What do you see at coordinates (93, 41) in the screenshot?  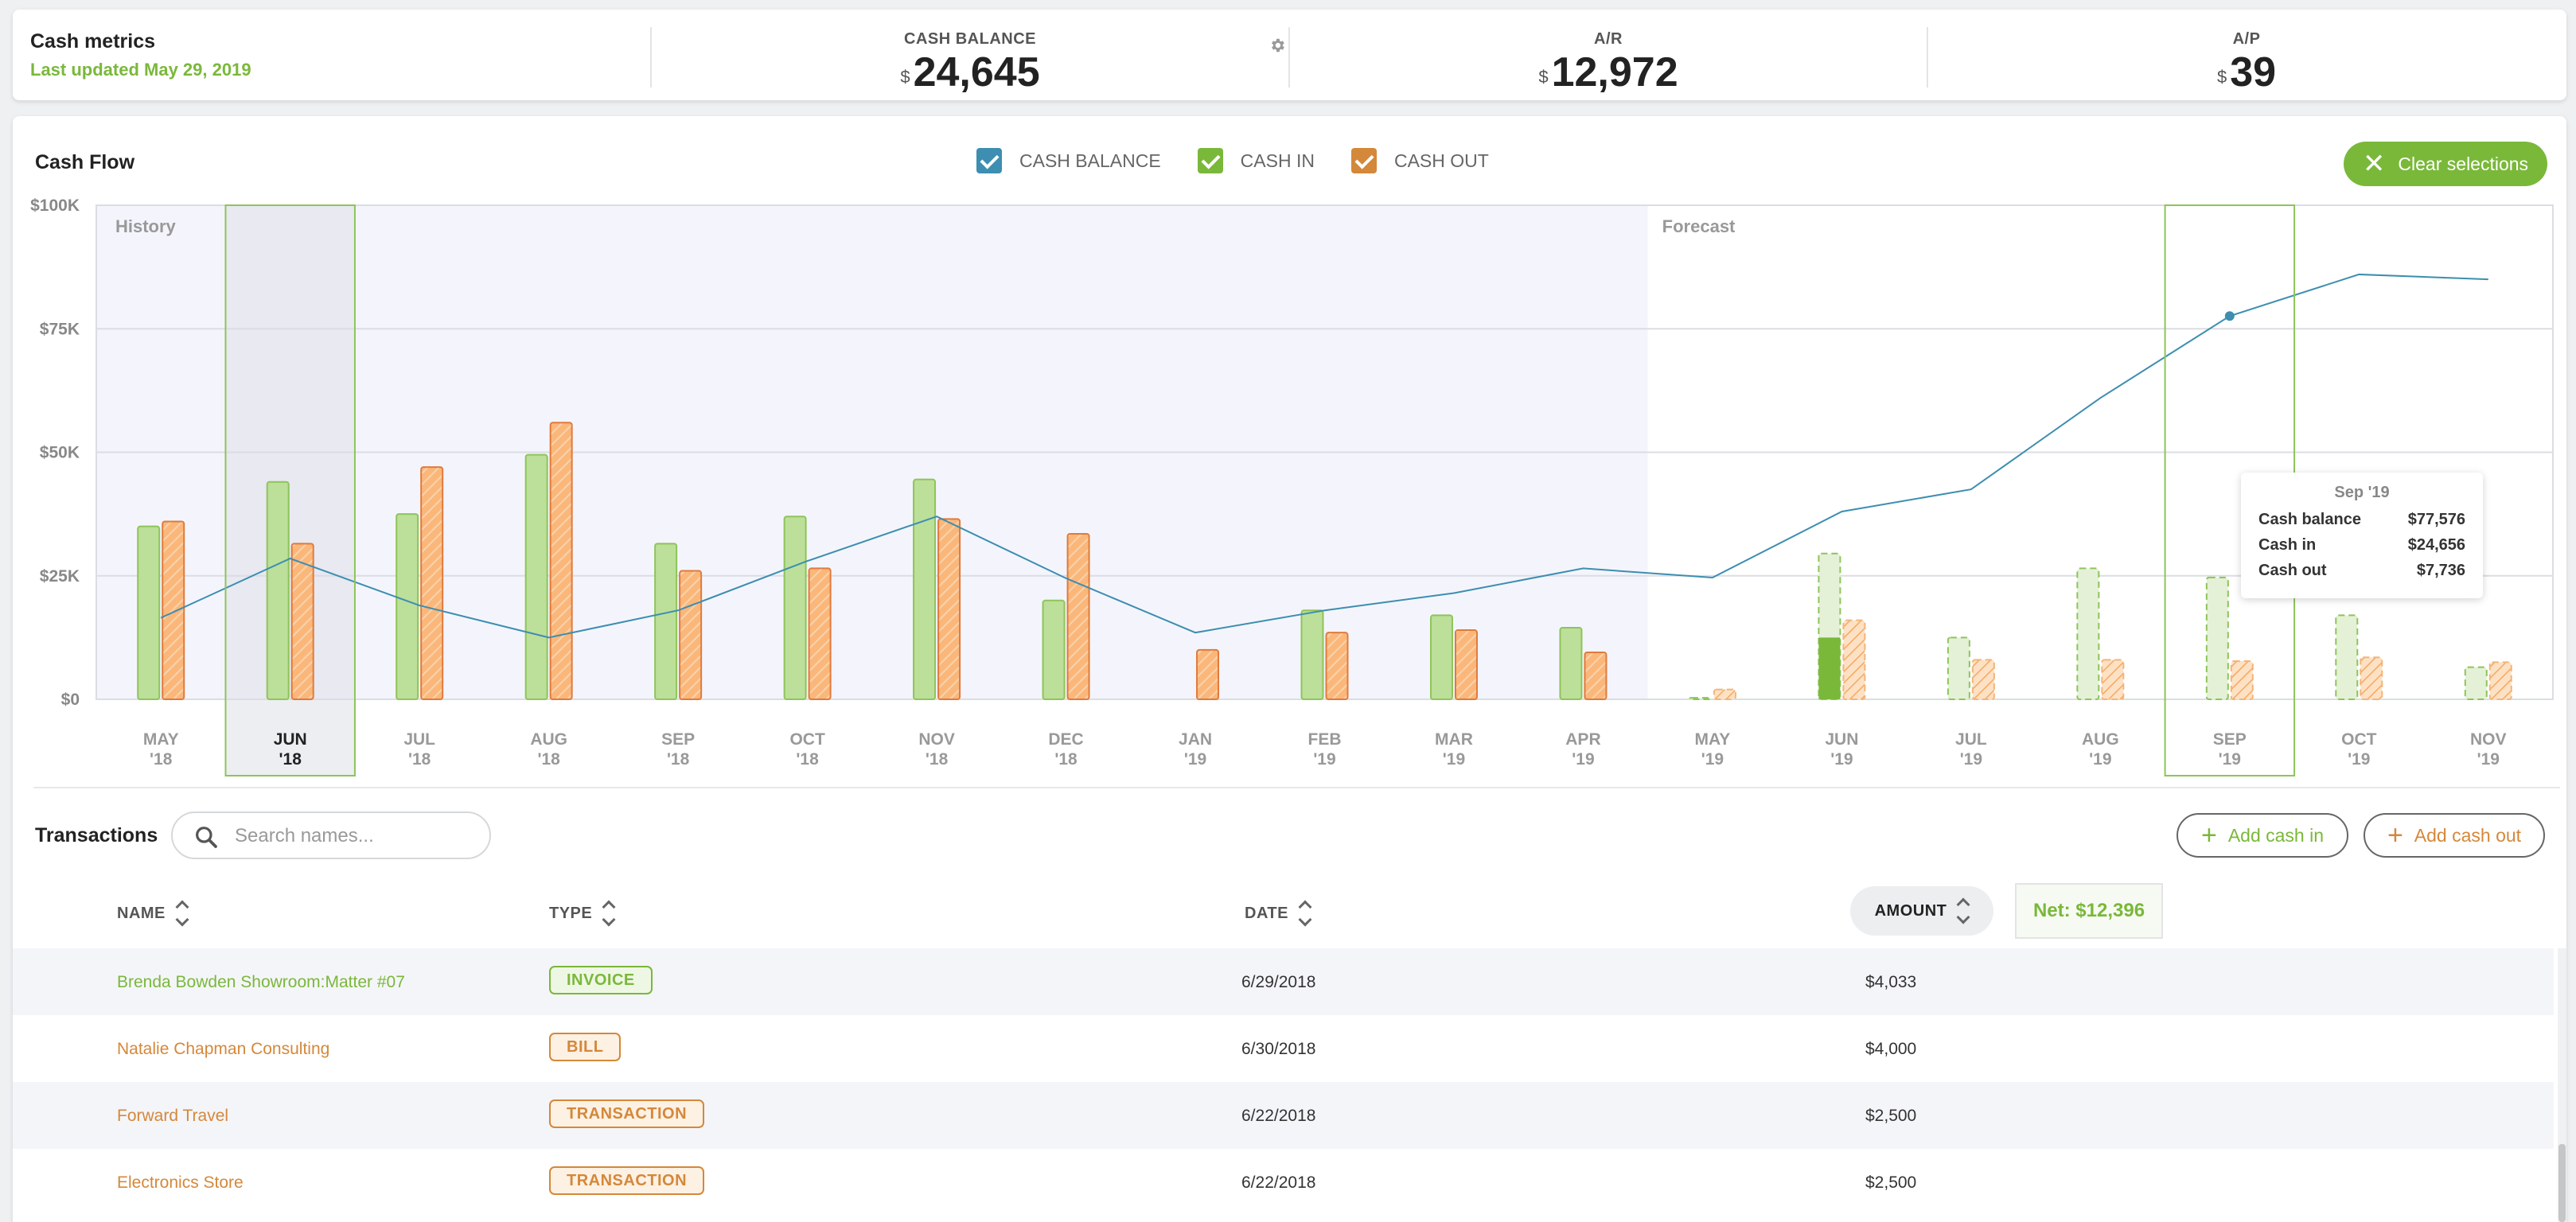 I see `metrics-title: Cash metrics` at bounding box center [93, 41].